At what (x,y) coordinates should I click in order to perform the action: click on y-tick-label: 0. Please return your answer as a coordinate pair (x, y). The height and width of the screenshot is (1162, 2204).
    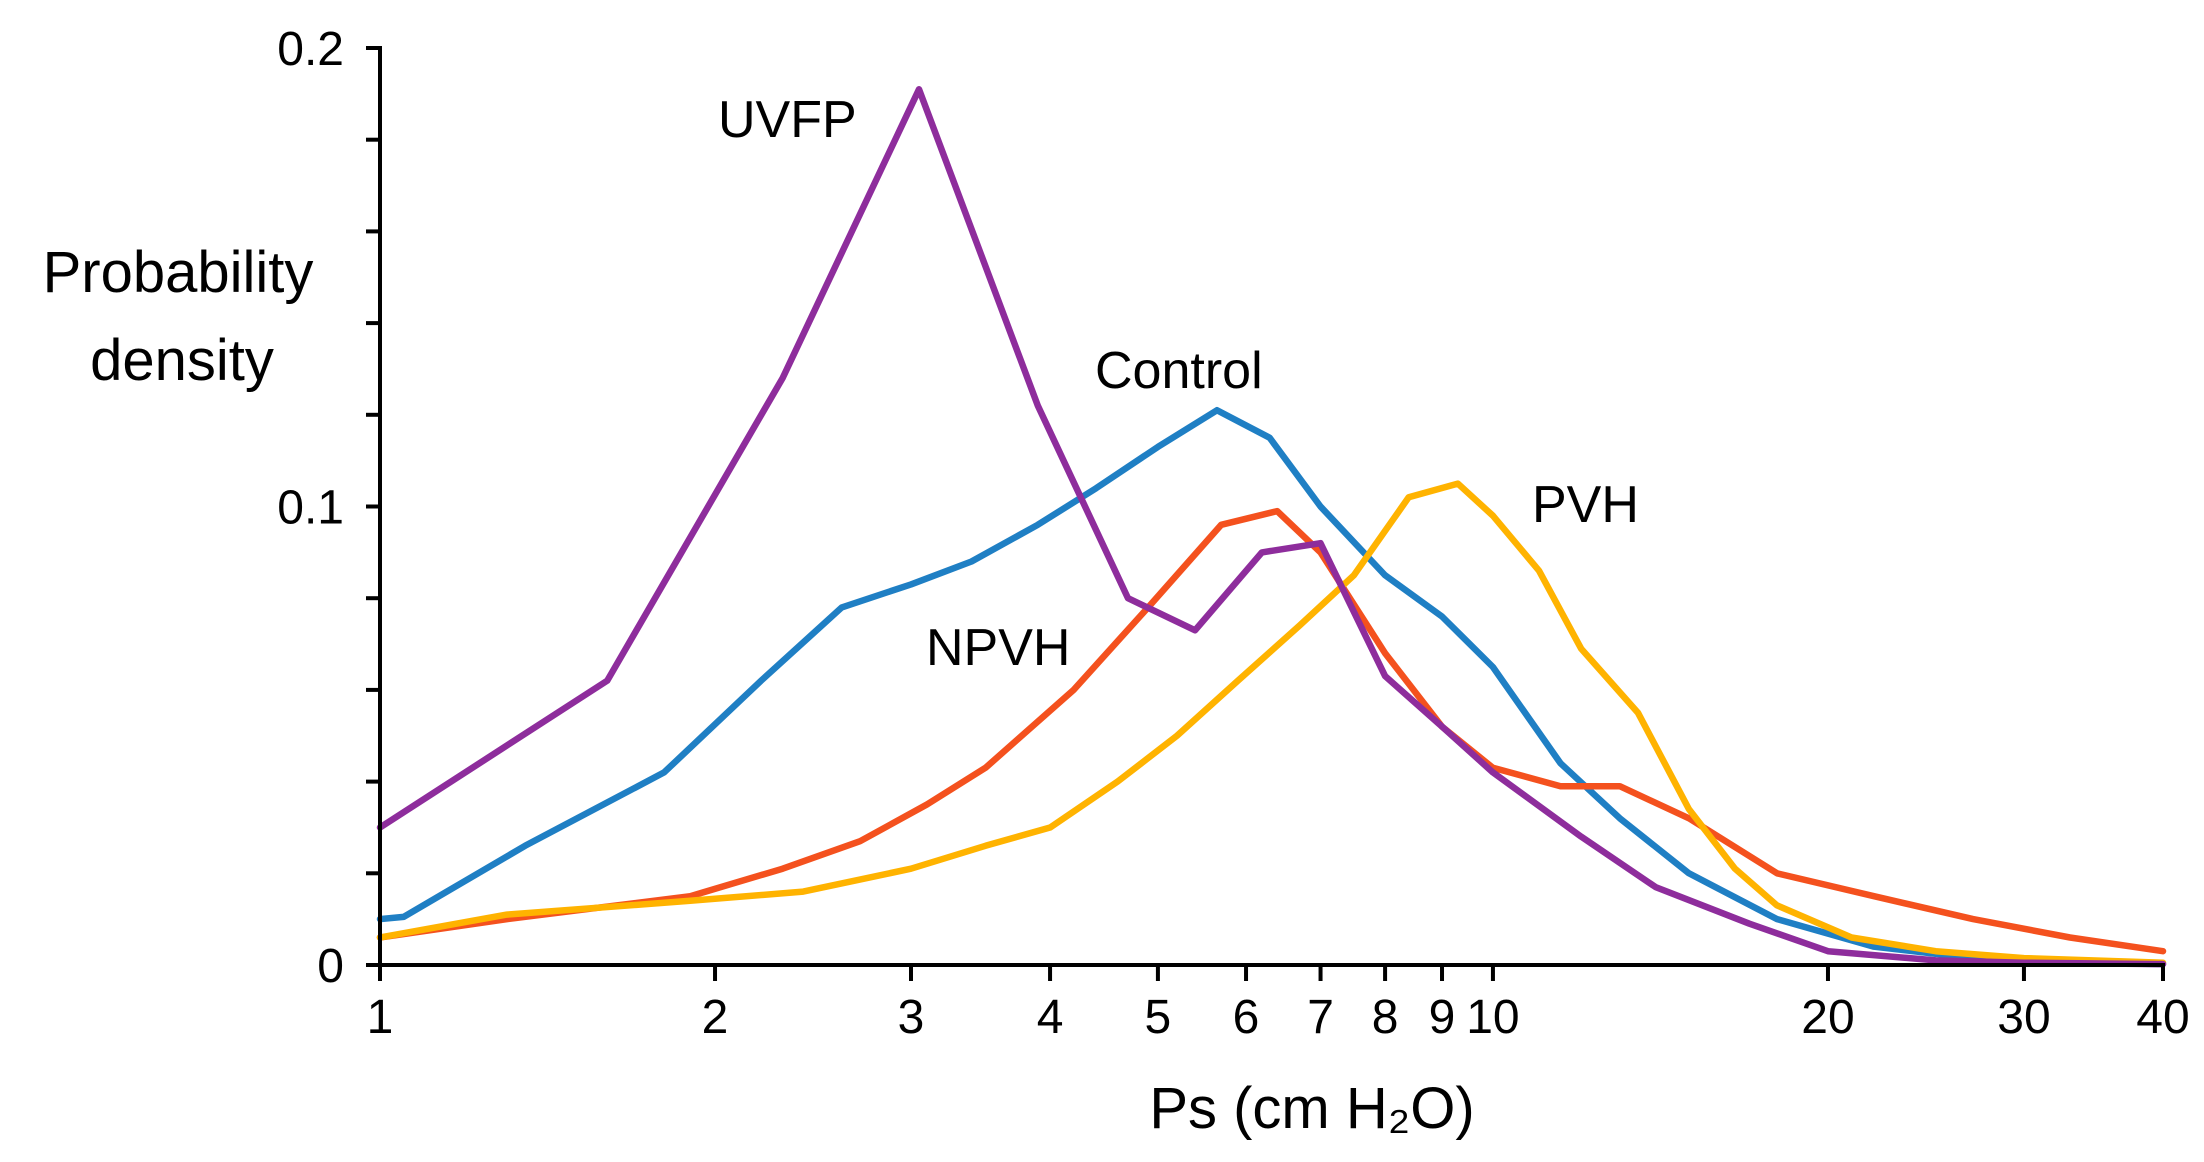
    Looking at the image, I should click on (330, 966).